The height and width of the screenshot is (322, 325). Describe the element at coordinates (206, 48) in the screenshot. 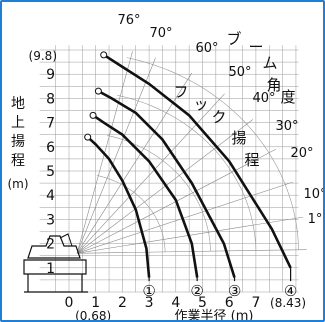

I see `boom-angle-label: 60°` at that location.